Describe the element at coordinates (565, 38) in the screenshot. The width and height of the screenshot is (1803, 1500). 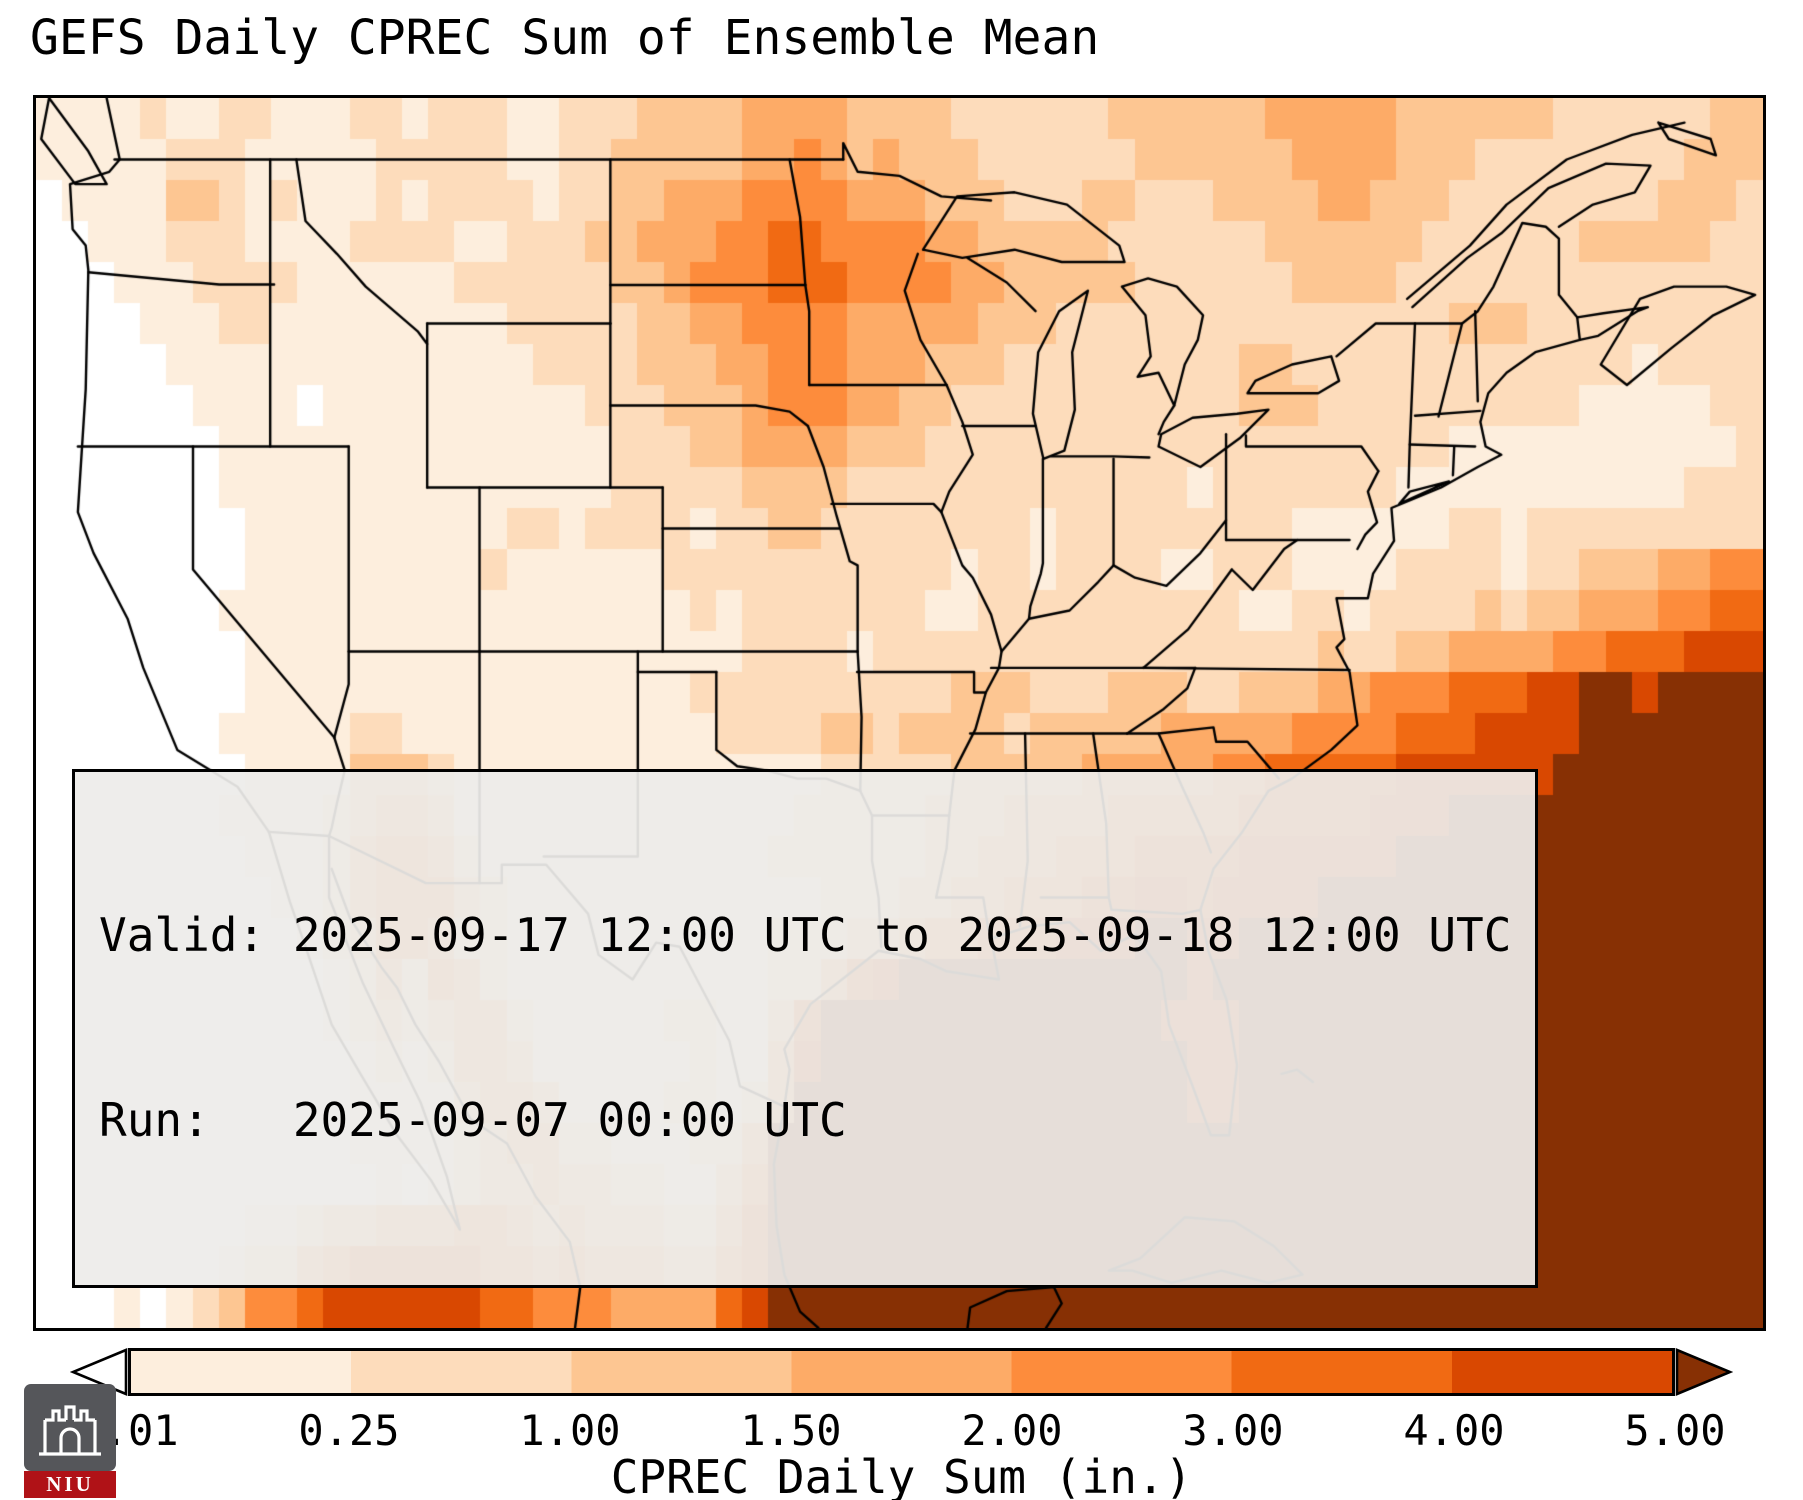
I see `chart-title: GEFS Daily CPREC Sum of Ensemble Mean` at that location.